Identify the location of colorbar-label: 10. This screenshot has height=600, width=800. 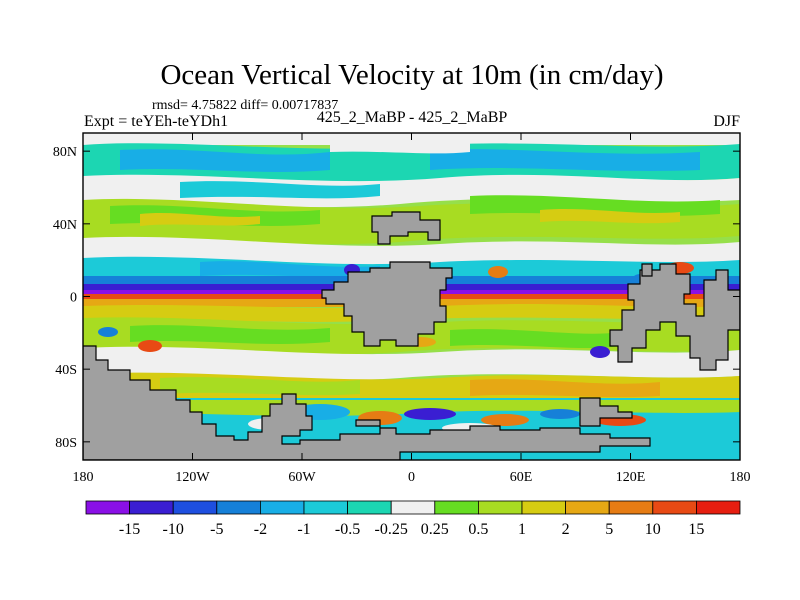
(653, 529).